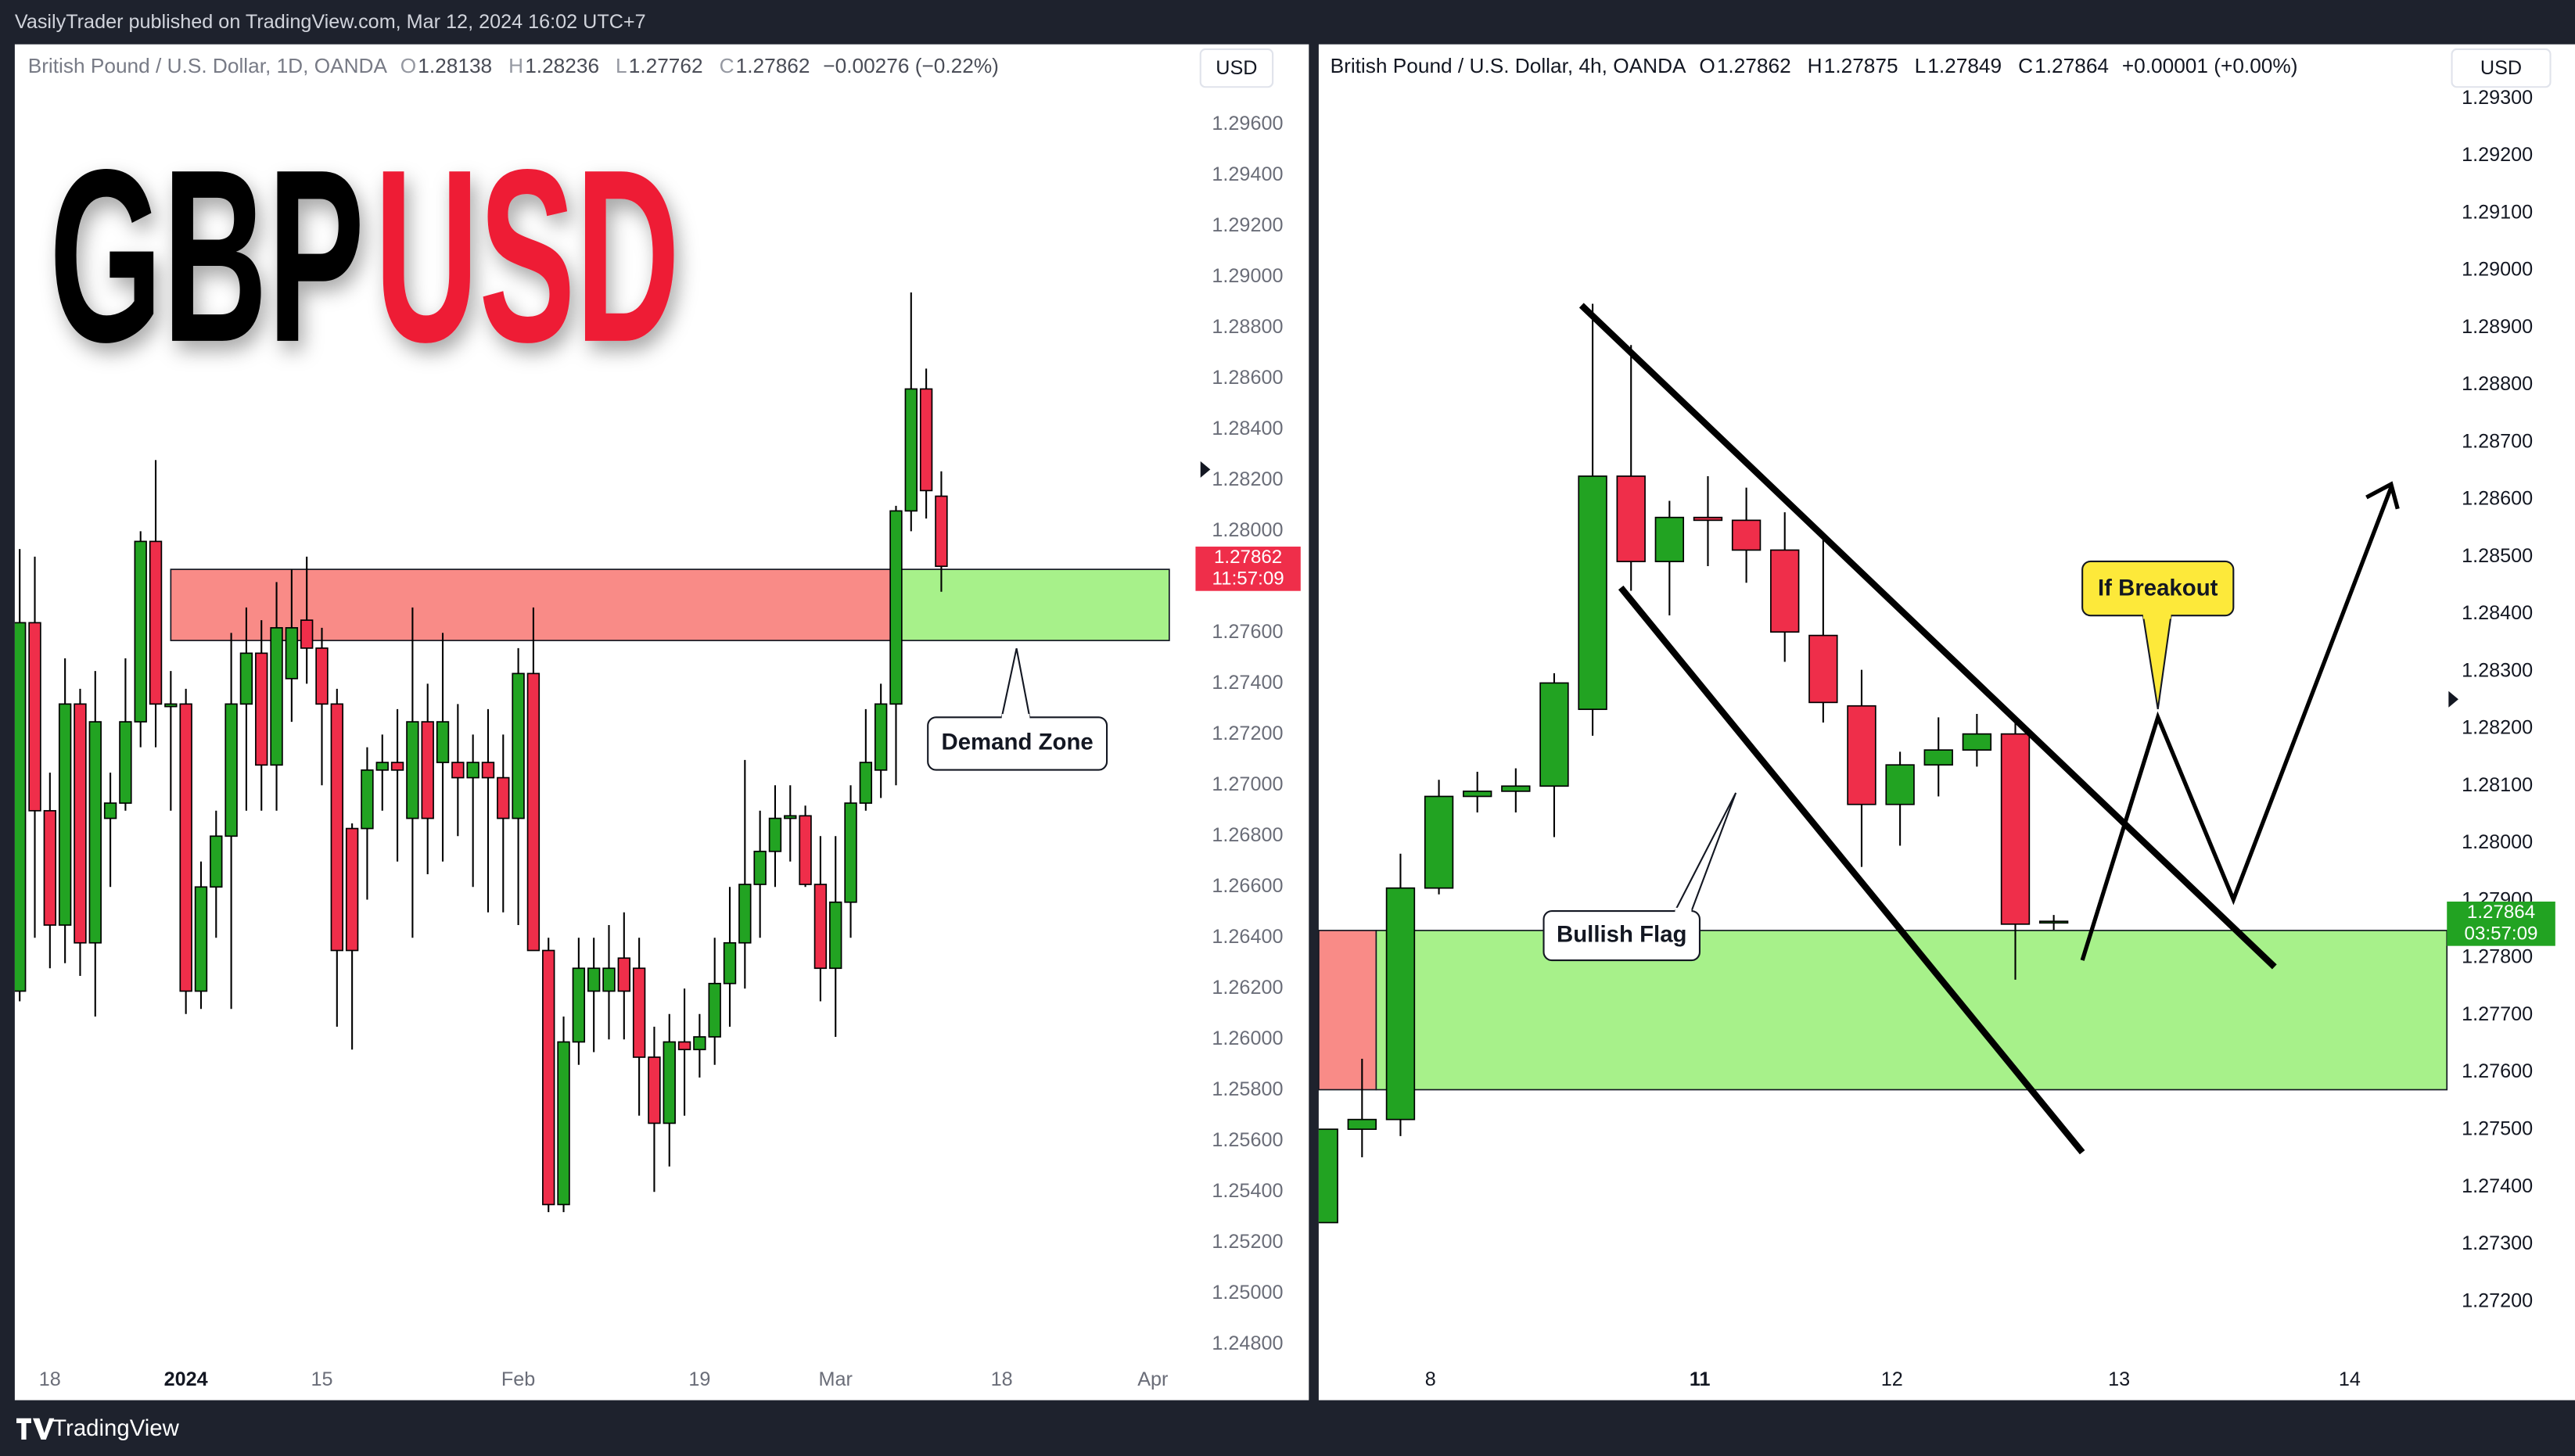  I want to click on supply-zone, so click(1347, 1010).